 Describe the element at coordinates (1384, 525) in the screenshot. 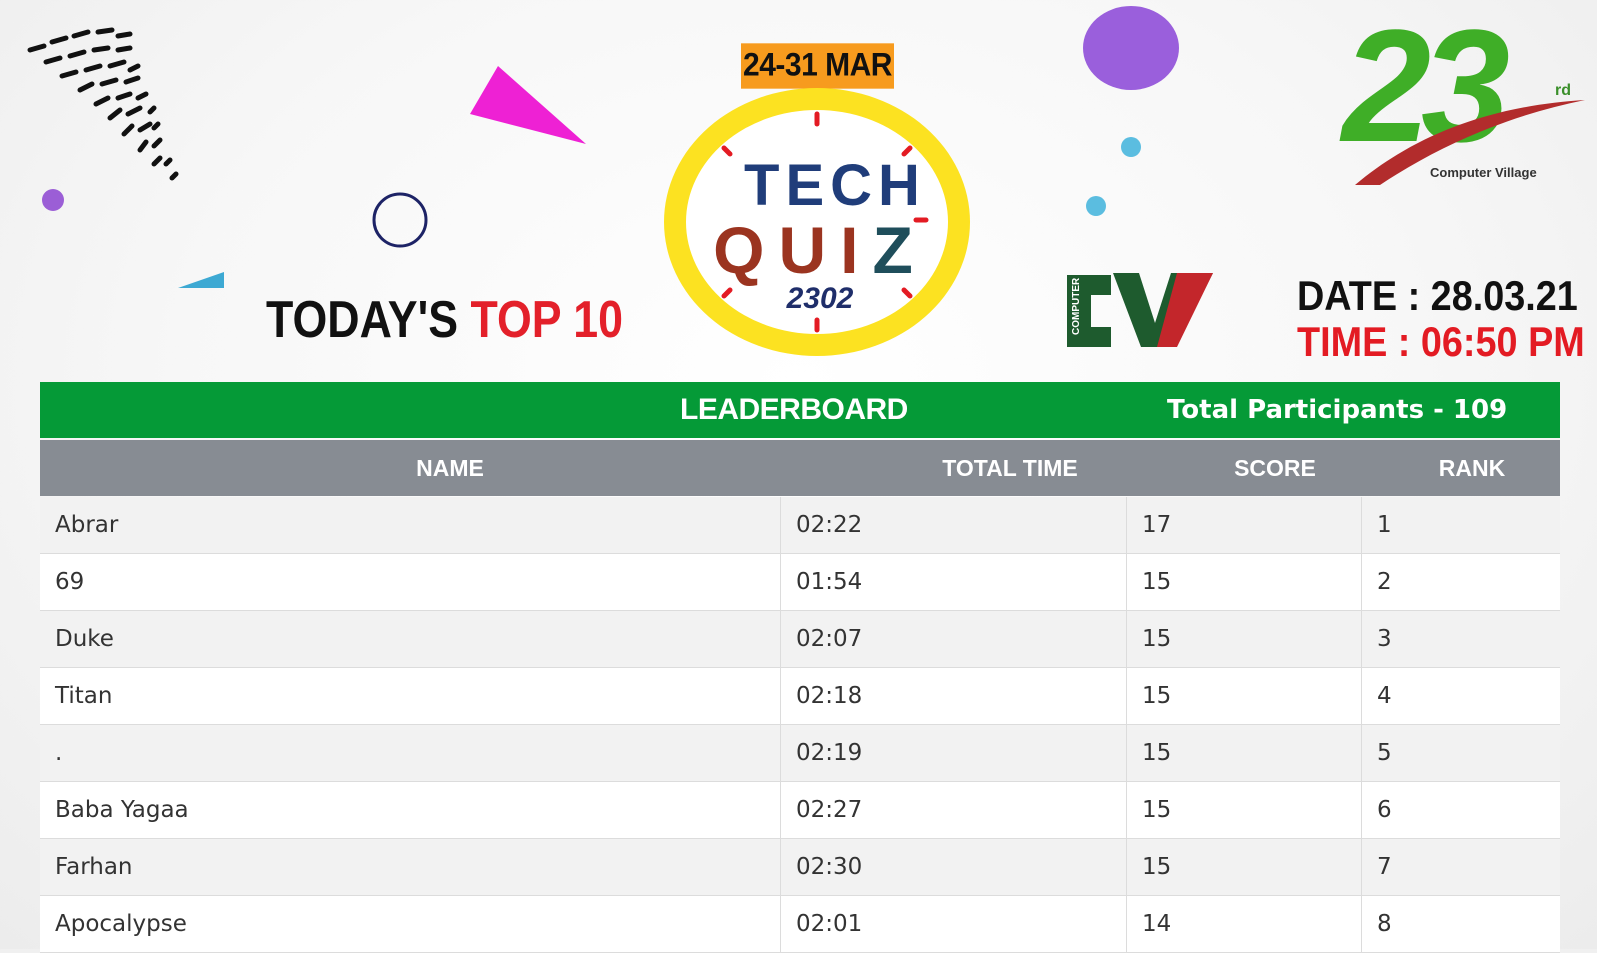

I see `cell-rank: 1` at that location.